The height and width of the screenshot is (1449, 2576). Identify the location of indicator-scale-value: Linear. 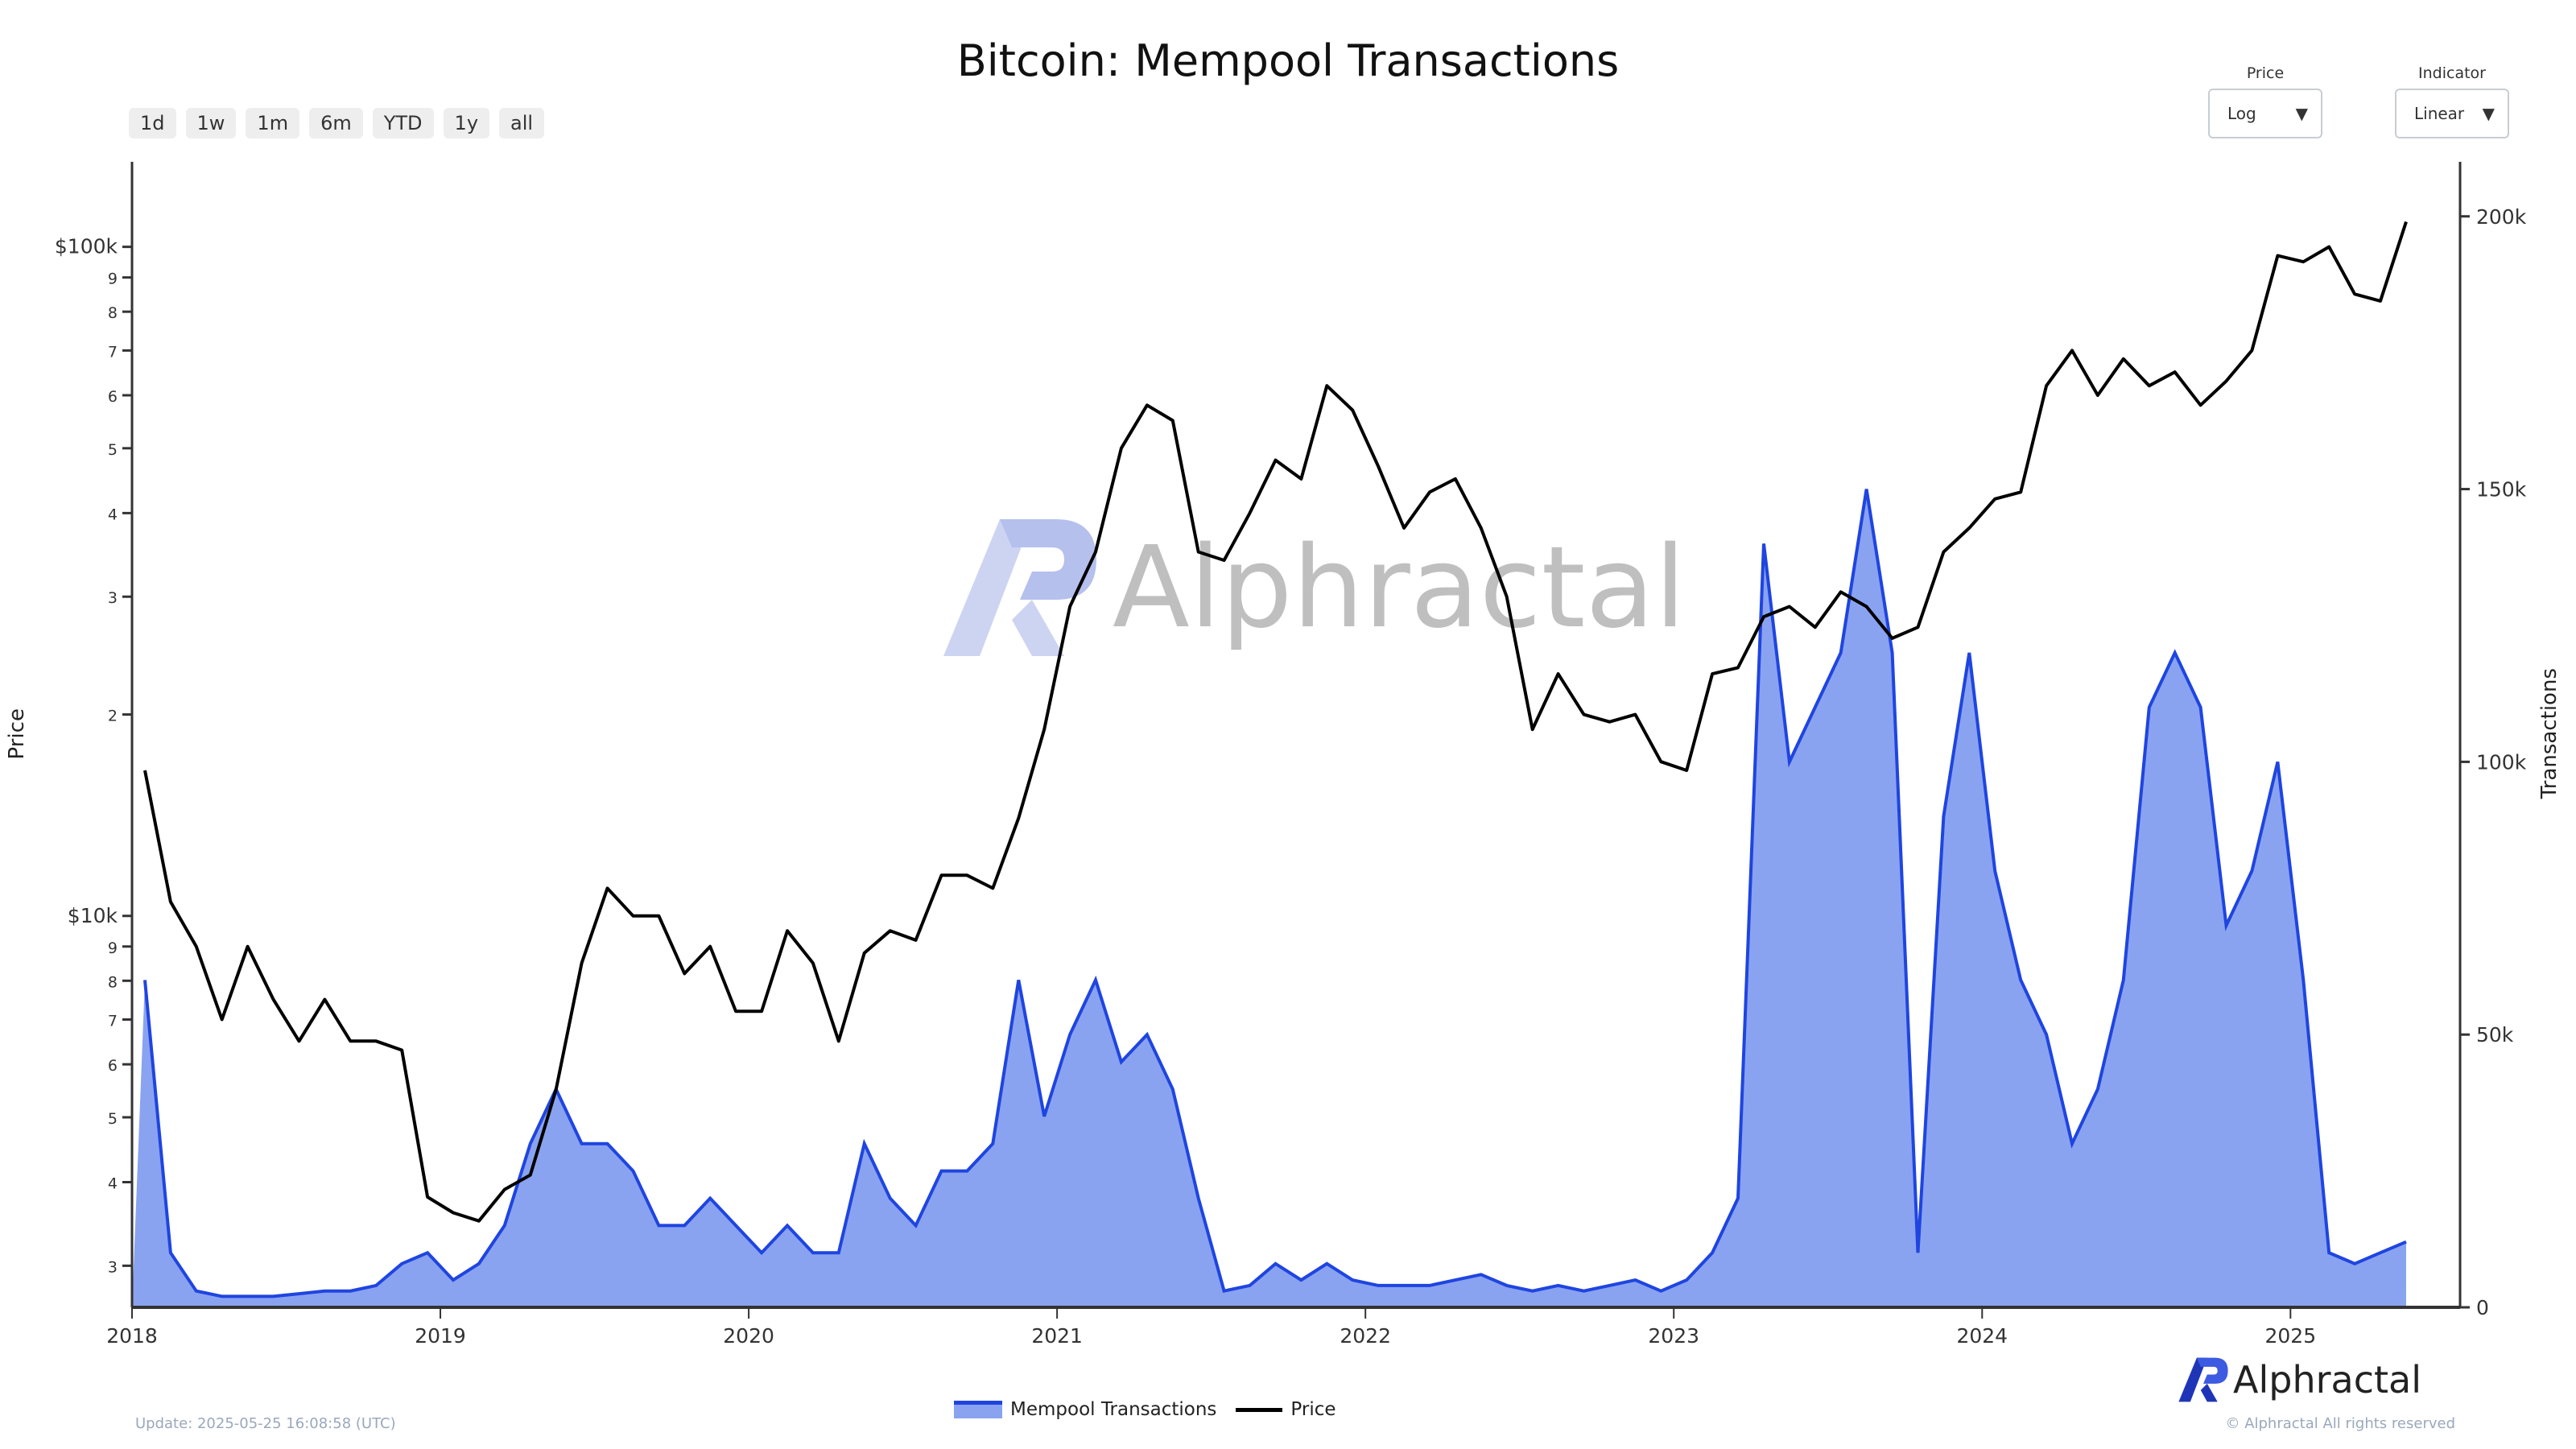
(2439, 113).